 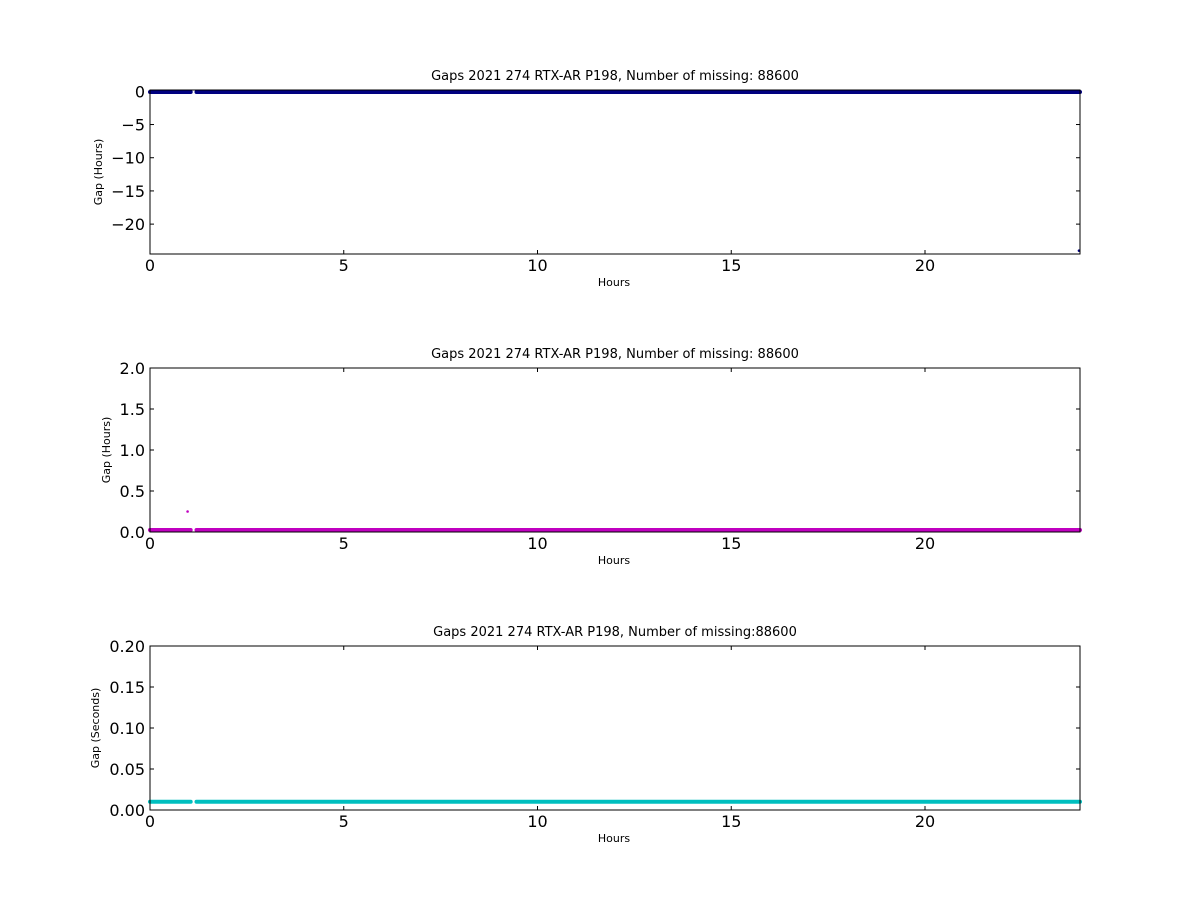 What do you see at coordinates (132, 368) in the screenshot?
I see `panel-2-ytick-label: 2.0` at bounding box center [132, 368].